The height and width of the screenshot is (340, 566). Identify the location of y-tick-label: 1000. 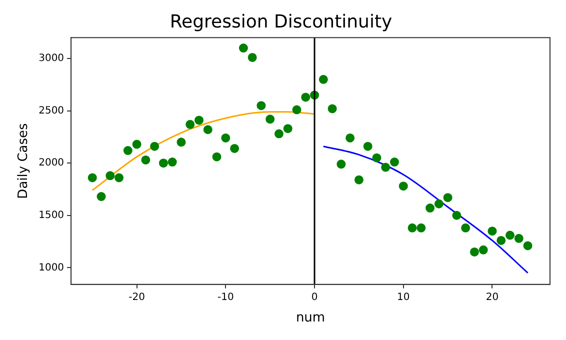
(51, 268).